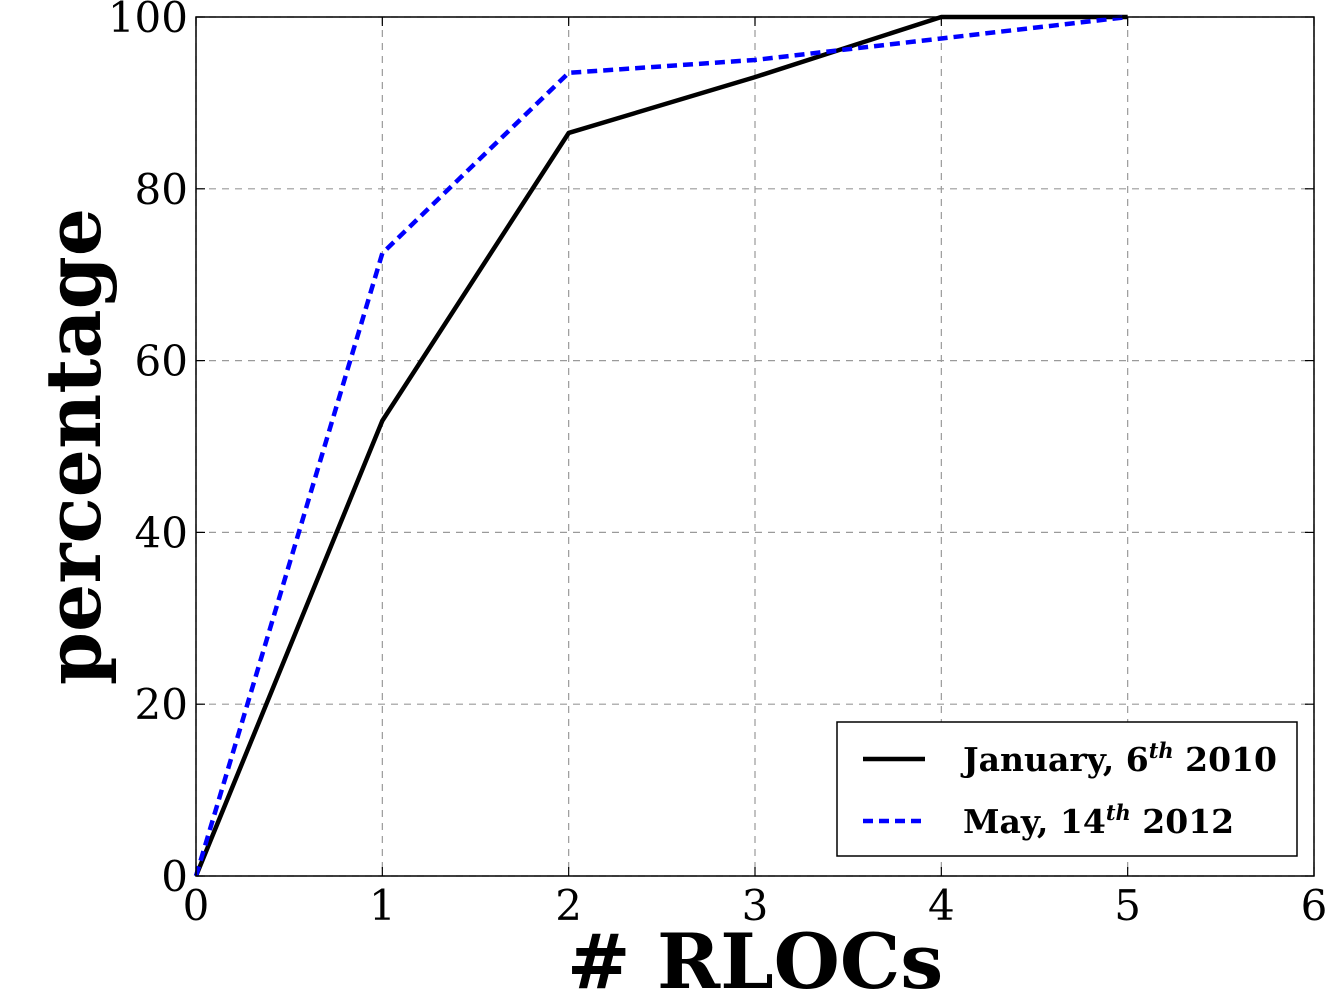  I want to click on x-tick-label: 6, so click(1314, 905).